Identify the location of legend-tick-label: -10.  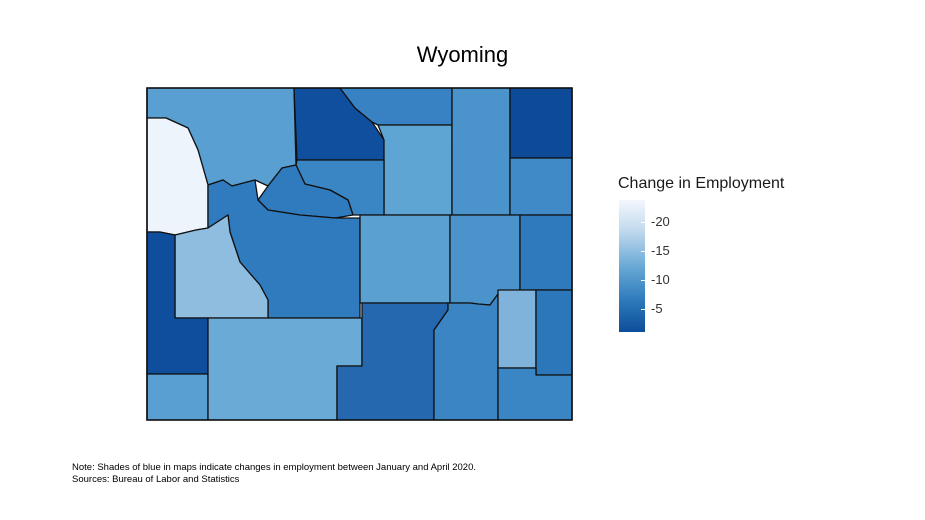
(660, 279).